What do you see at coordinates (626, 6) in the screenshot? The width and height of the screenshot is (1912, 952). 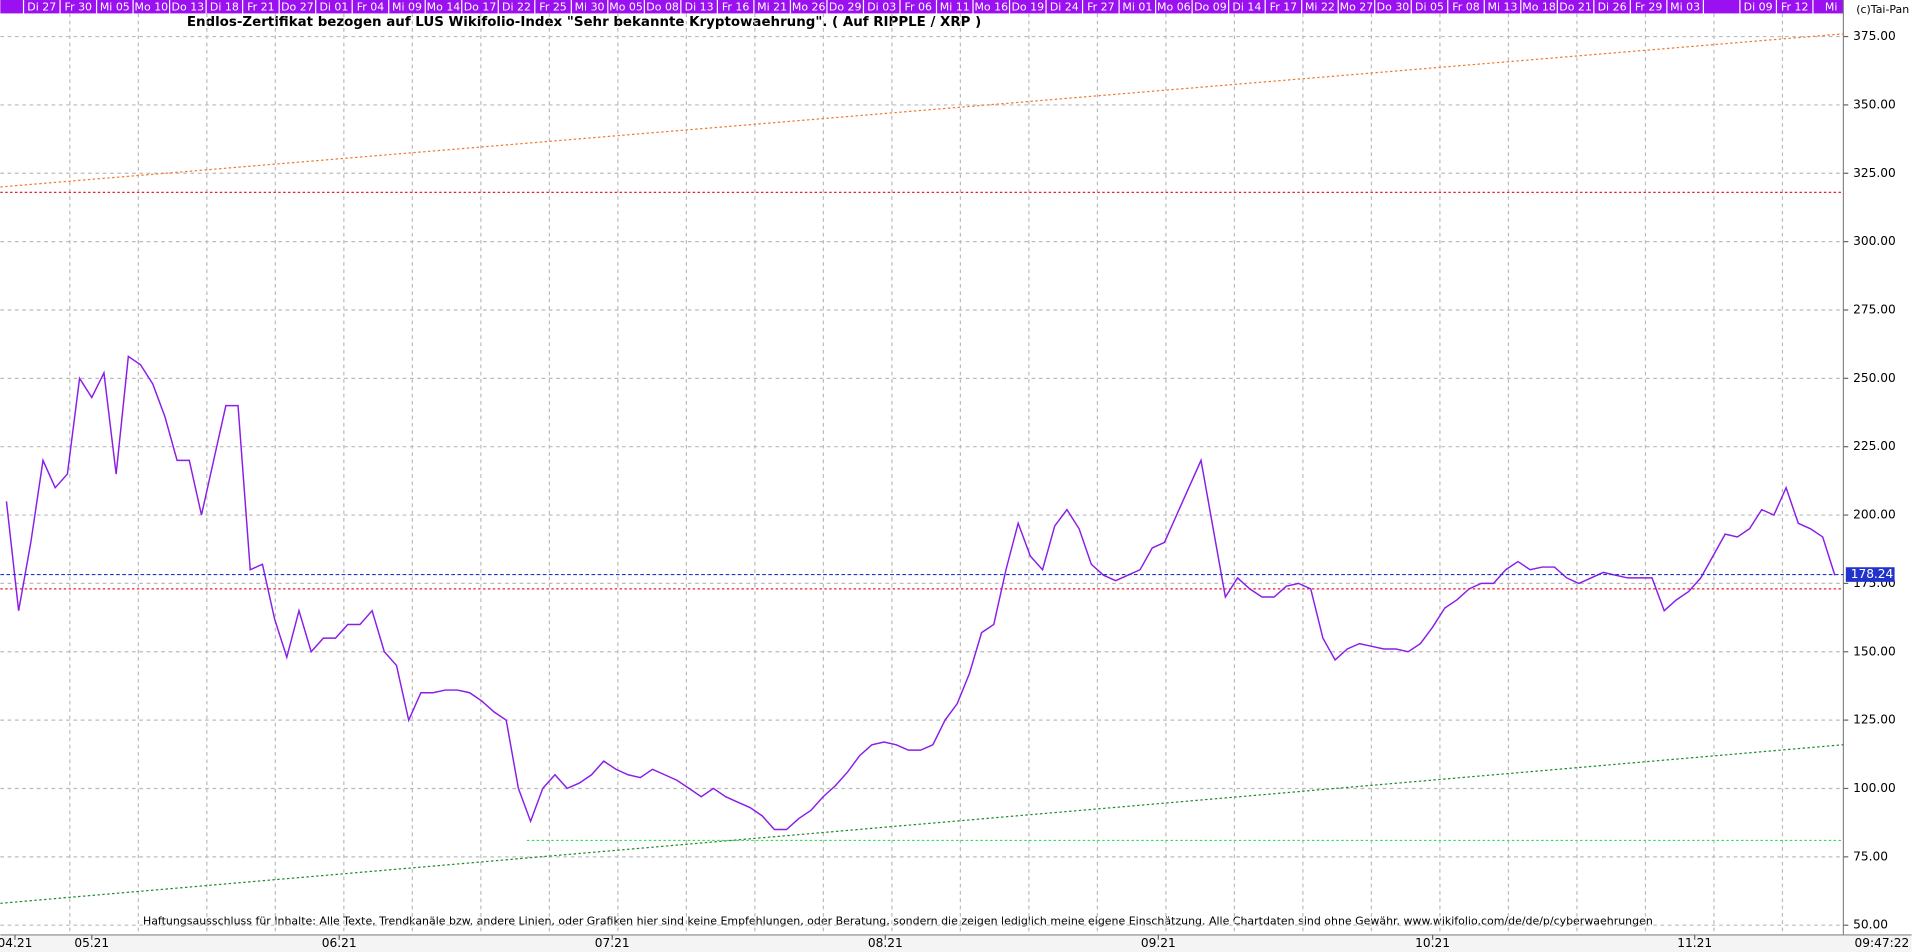 I see `top-date-label: Mo 05` at bounding box center [626, 6].